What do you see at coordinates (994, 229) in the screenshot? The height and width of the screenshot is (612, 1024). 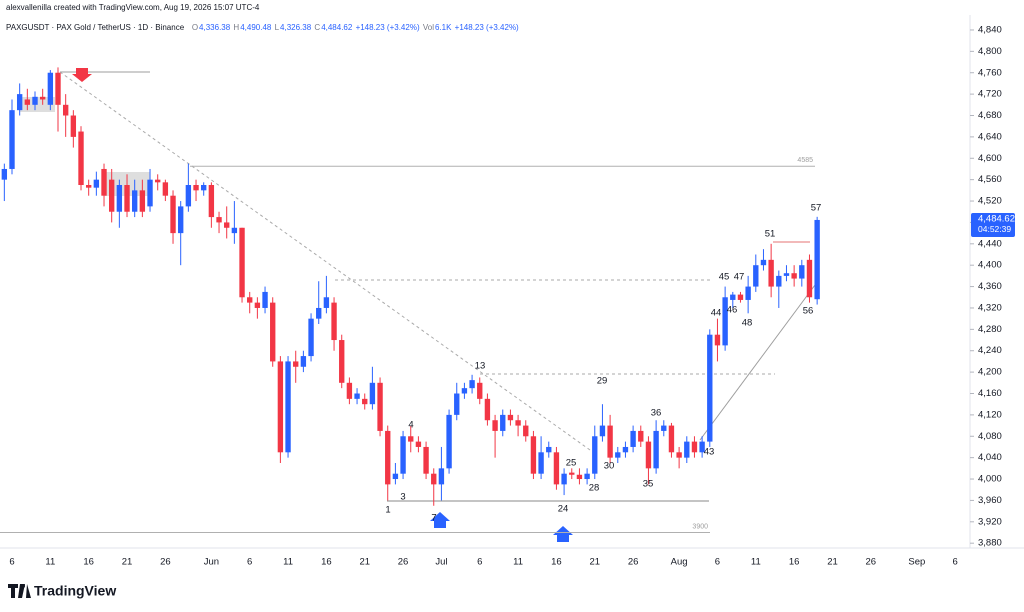 I see `countdown: 04:52:39` at bounding box center [994, 229].